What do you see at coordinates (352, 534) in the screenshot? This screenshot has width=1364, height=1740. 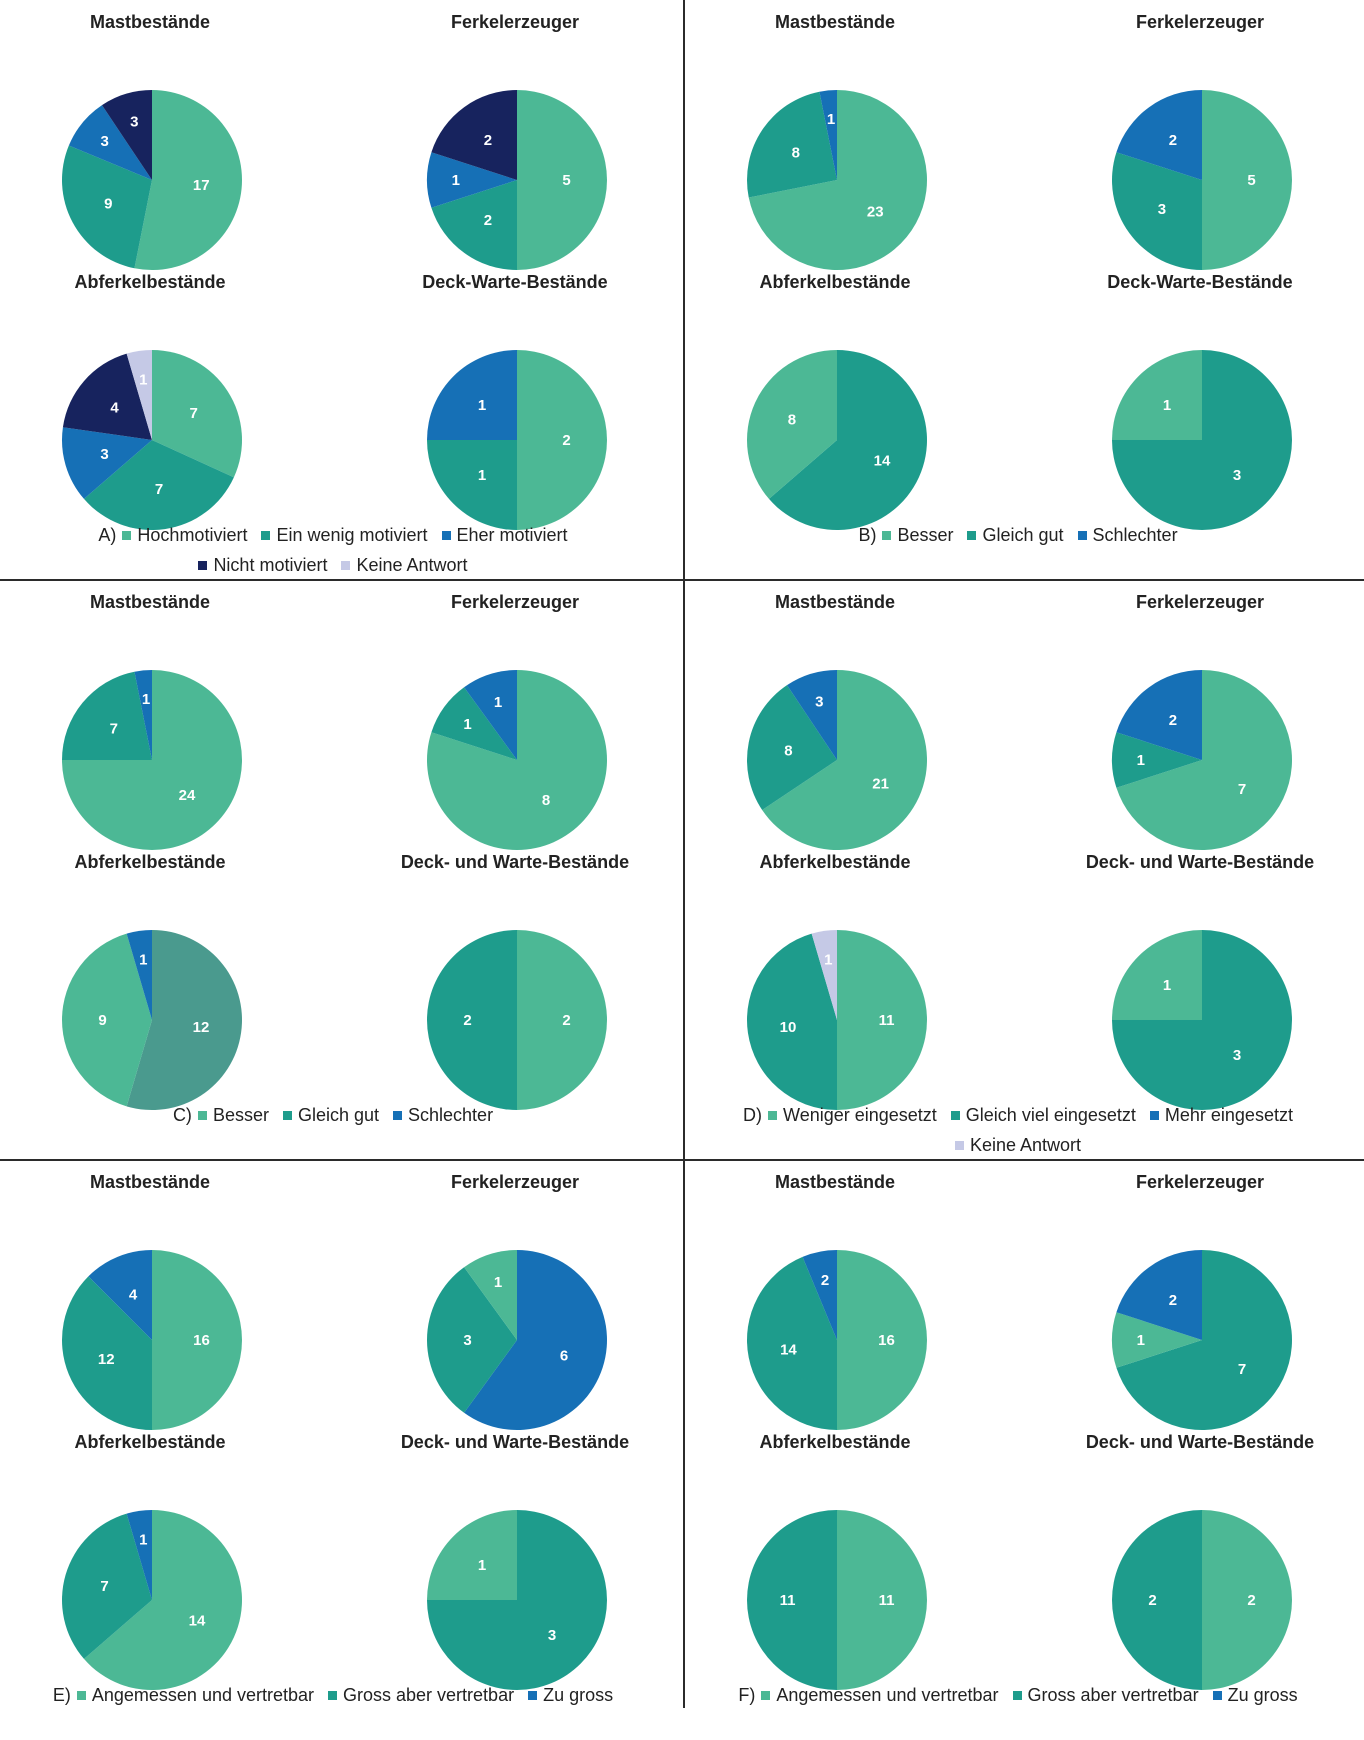 I see `legend-label: Ein wenig motiviert` at bounding box center [352, 534].